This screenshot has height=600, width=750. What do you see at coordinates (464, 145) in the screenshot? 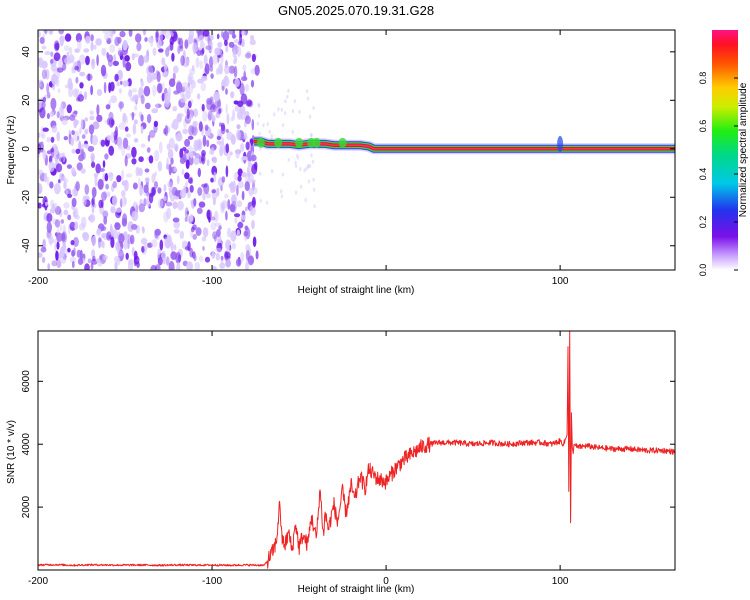
I see `frequency-ridge` at bounding box center [464, 145].